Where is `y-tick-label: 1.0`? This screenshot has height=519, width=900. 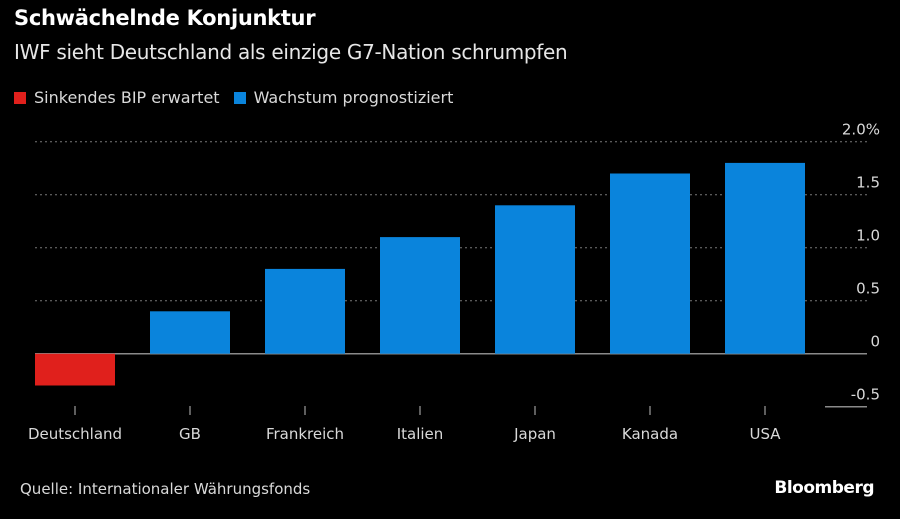
y-tick-label: 1.0 is located at coordinates (868, 236).